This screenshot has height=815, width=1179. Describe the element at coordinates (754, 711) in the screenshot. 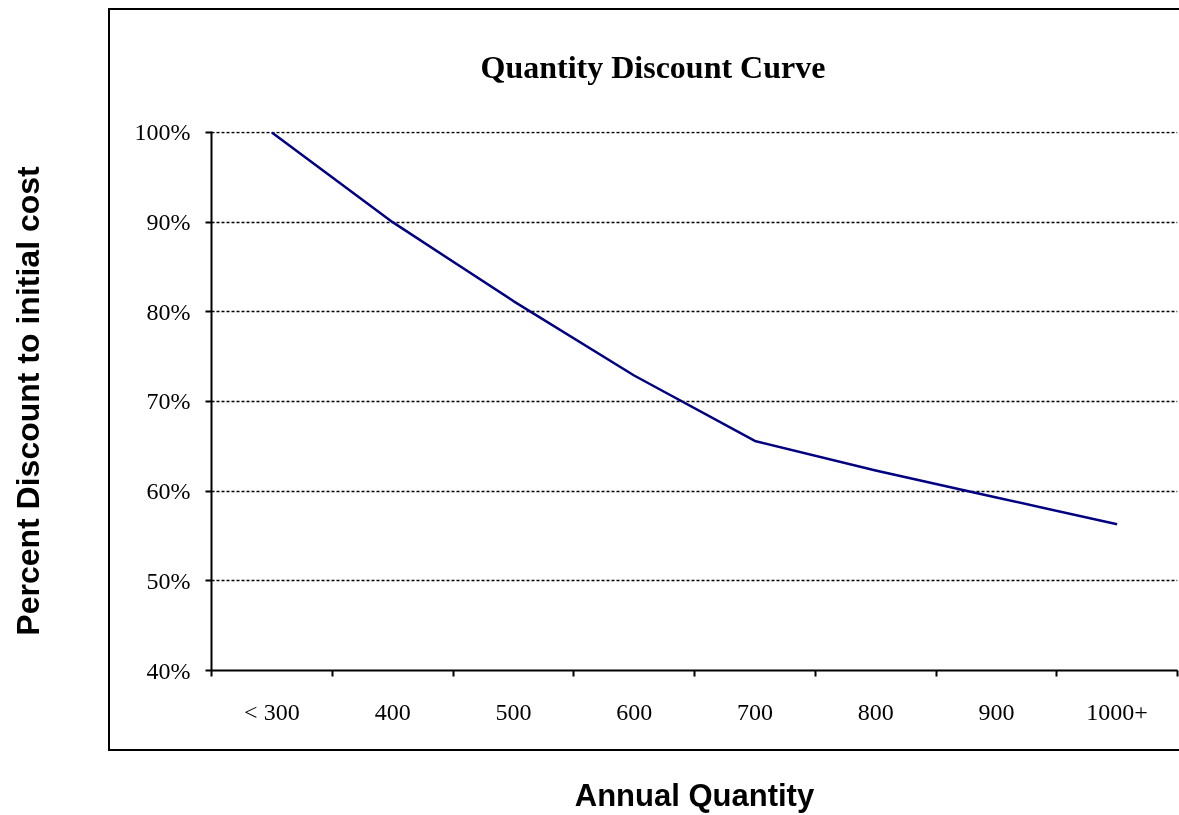

I see `x-tick-label: 700` at that location.